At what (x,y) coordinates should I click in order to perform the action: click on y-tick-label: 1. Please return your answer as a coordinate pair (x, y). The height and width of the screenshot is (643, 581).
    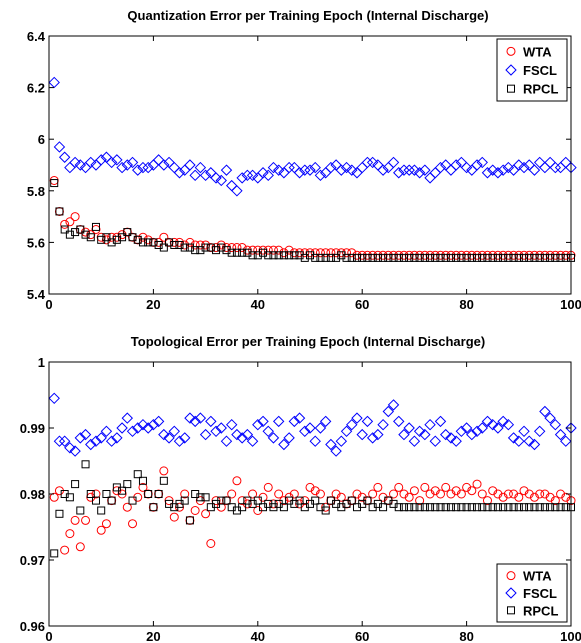
    Looking at the image, I should click on (41, 362).